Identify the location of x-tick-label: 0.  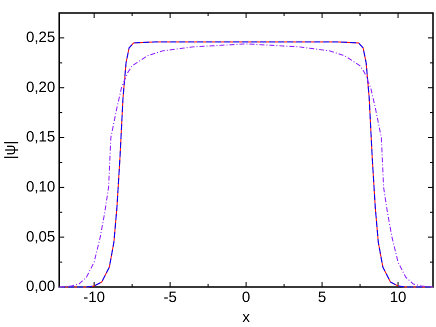
(246, 297).